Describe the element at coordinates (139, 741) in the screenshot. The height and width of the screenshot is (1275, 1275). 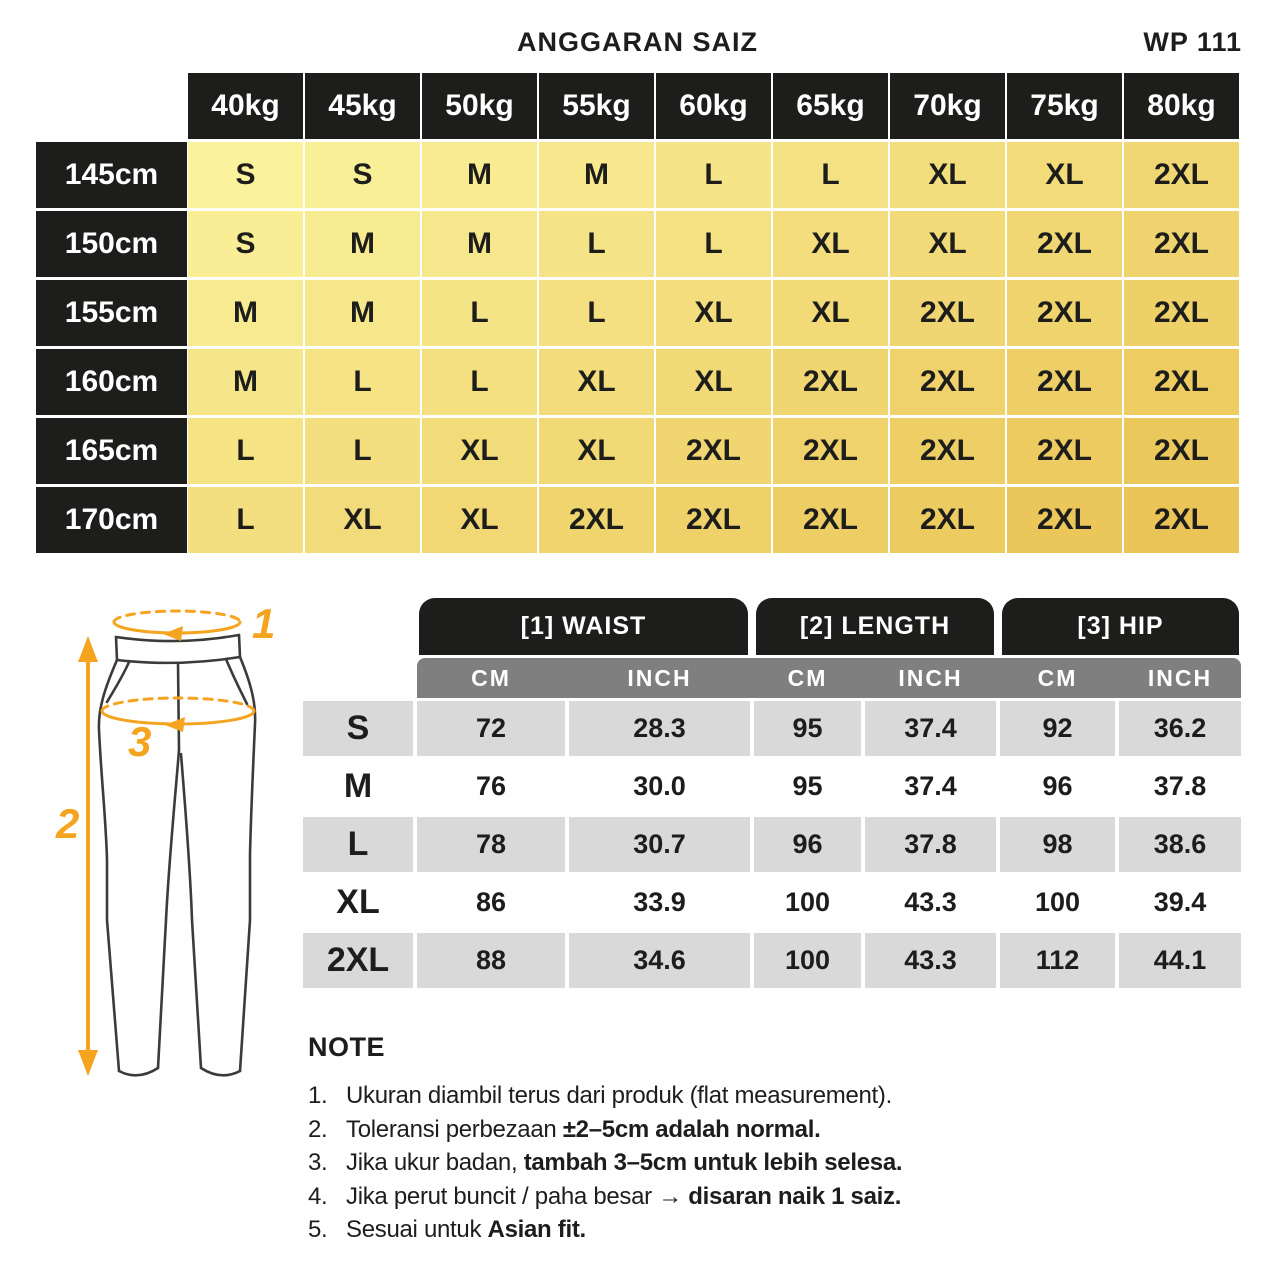
I see `hip-number-label: 3` at that location.